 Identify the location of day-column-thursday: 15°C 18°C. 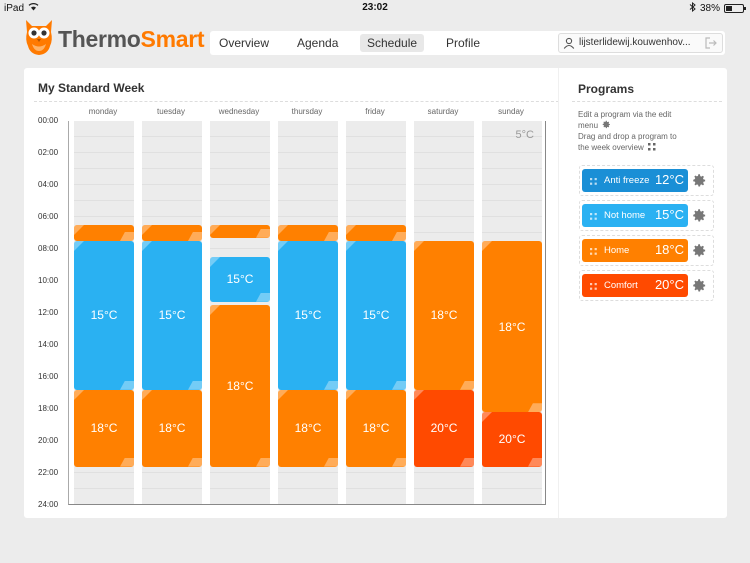
(308, 312).